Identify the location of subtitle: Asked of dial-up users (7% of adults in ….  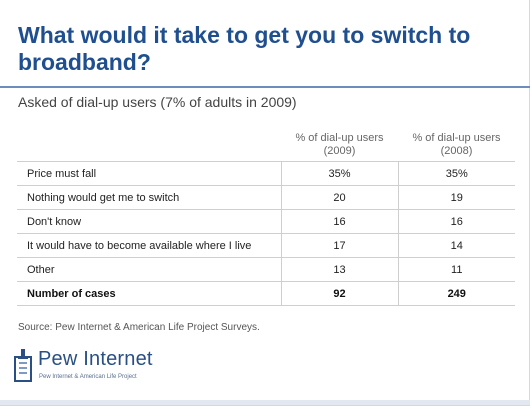
(157, 102).